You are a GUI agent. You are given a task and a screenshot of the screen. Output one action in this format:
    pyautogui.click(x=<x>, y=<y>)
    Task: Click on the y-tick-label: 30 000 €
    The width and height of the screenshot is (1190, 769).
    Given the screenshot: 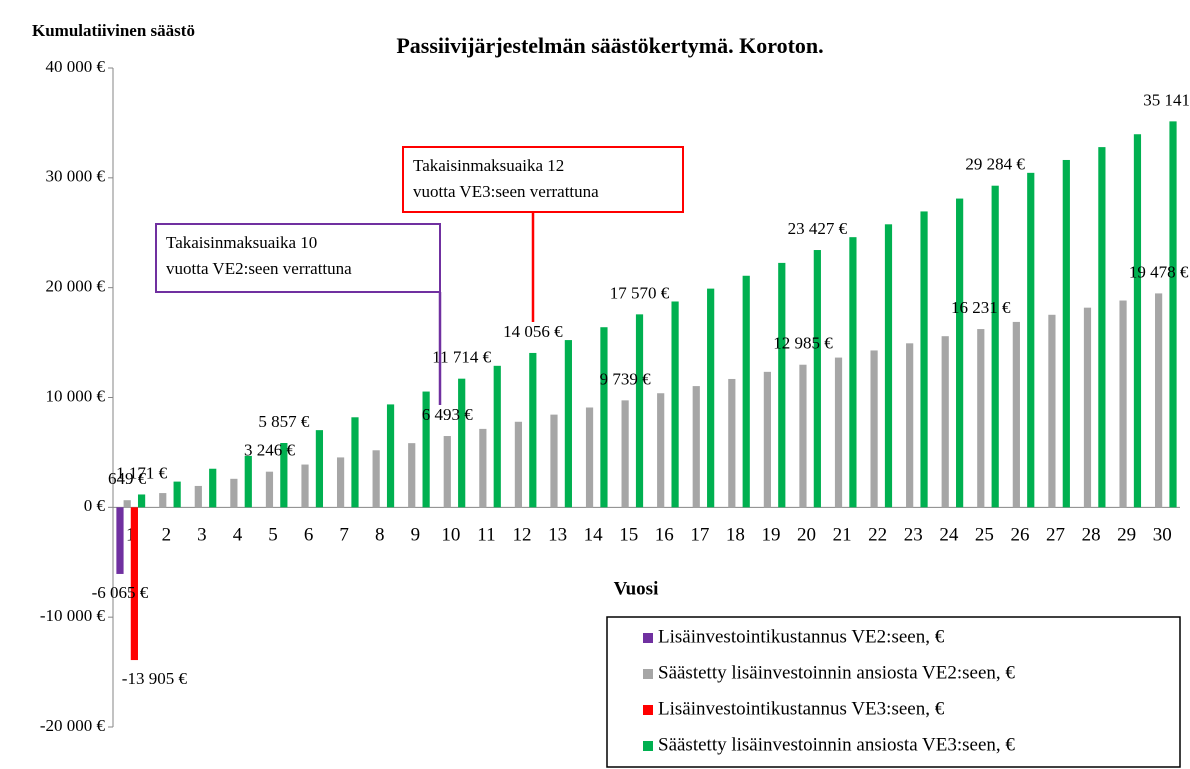 What is the action you would take?
    pyautogui.click(x=76, y=176)
    